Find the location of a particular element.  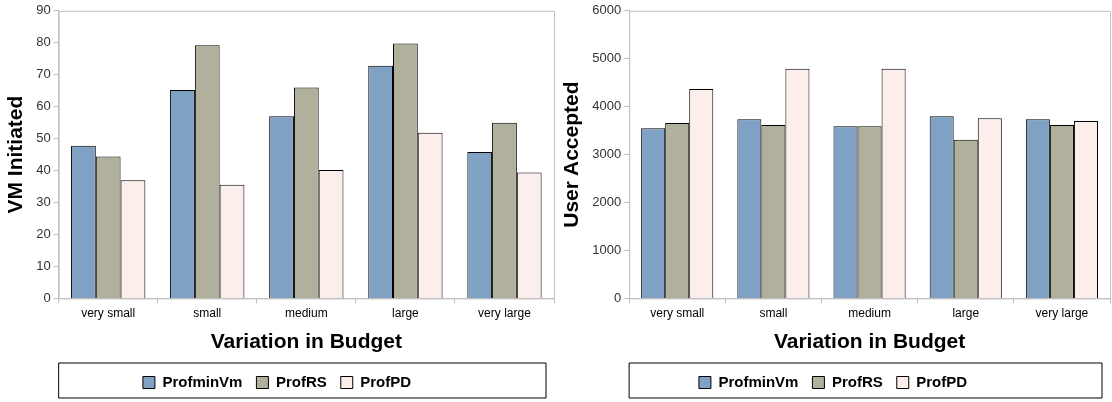

y-tick-label: 60 is located at coordinates (43, 106).